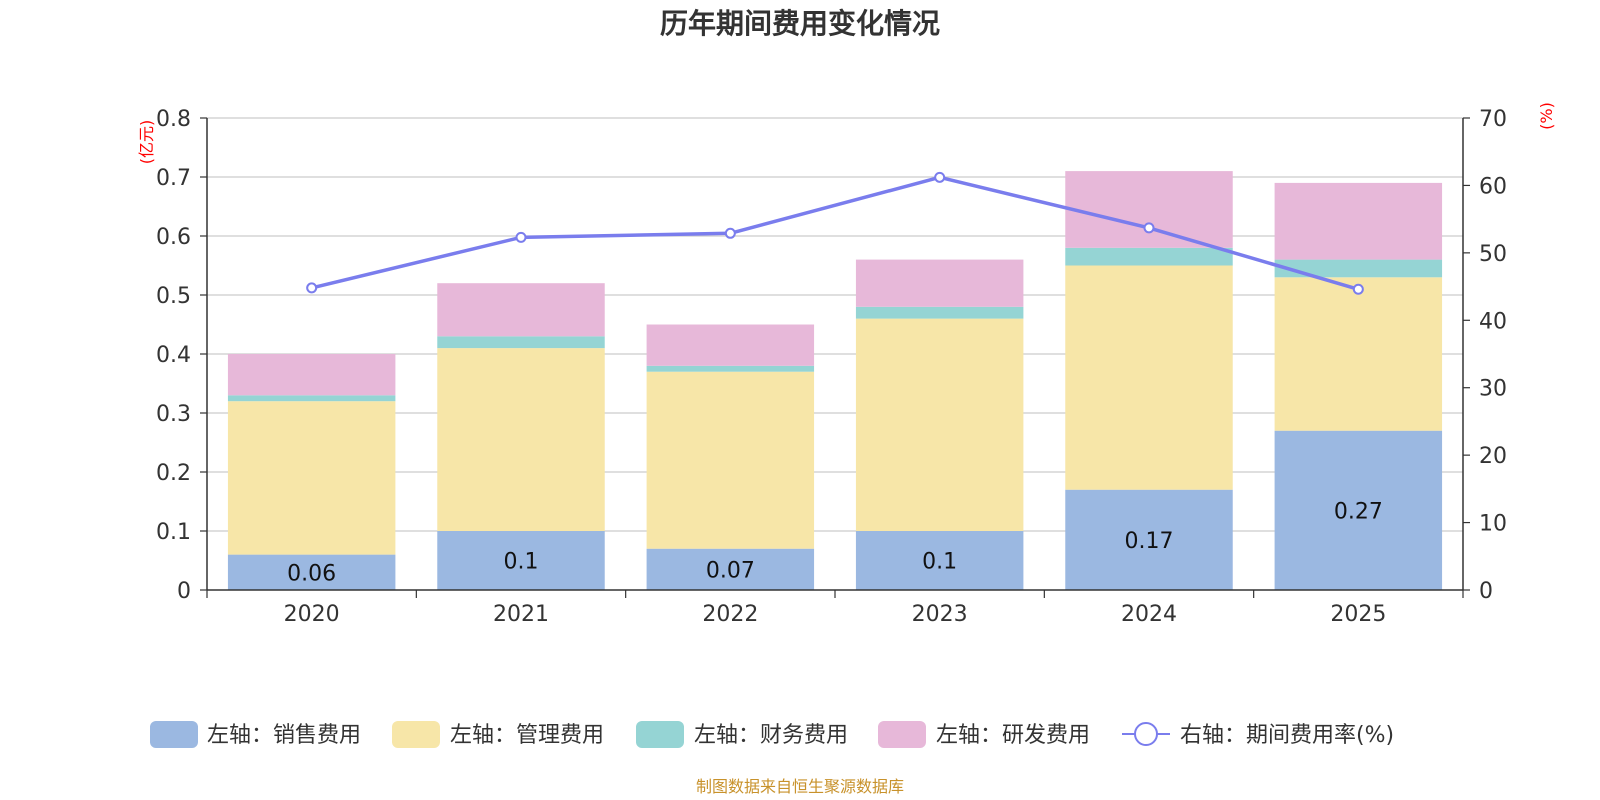  I want to click on line-layer, so click(835, 233).